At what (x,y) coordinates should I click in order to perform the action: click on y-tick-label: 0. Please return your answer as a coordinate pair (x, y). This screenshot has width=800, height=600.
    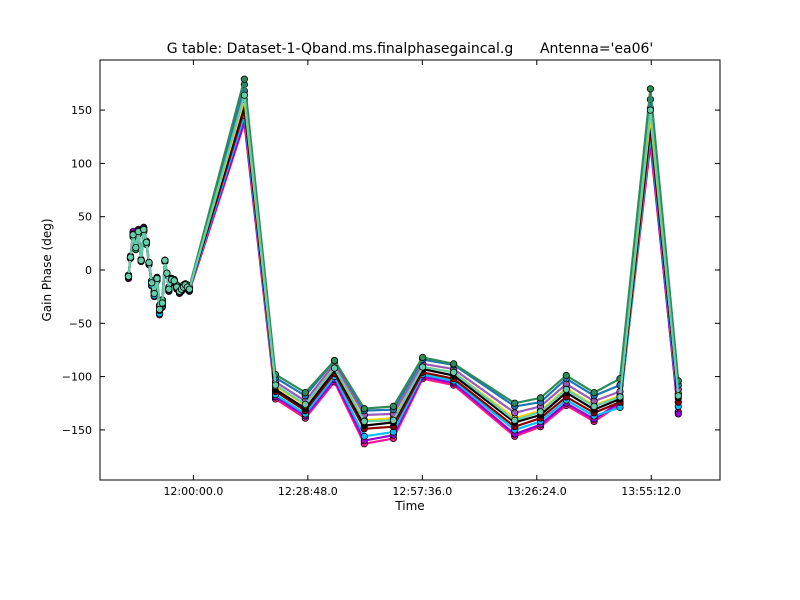
    Looking at the image, I should click on (88, 270).